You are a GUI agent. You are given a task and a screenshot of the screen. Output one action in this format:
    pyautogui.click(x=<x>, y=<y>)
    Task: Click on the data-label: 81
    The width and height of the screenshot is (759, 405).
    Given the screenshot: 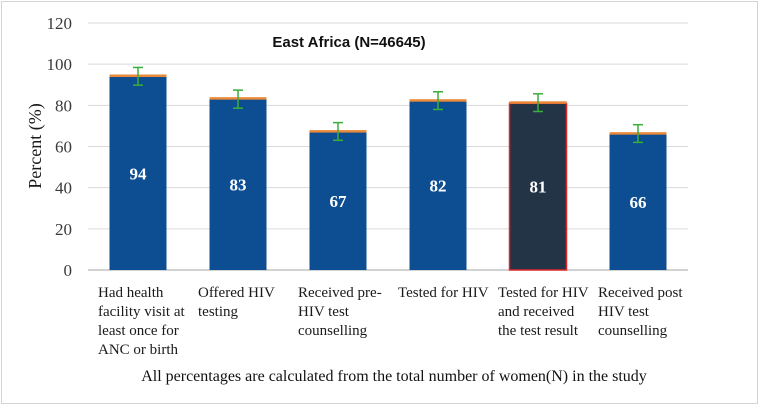 What is the action you would take?
    pyautogui.click(x=538, y=187)
    